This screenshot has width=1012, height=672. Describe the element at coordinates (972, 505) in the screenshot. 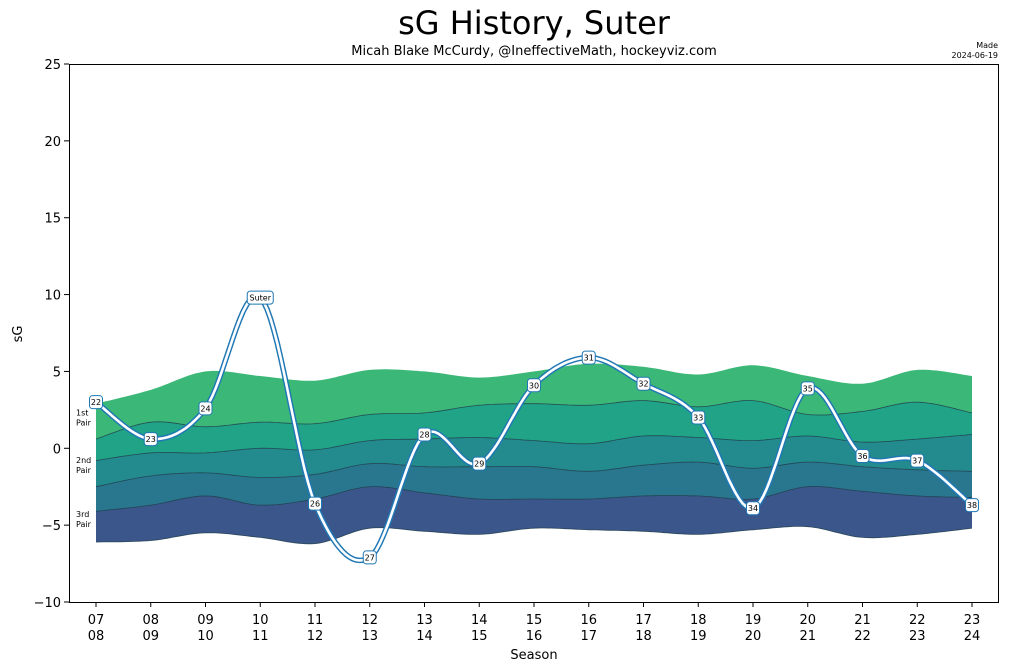

I see `point-label-text: 38` at that location.